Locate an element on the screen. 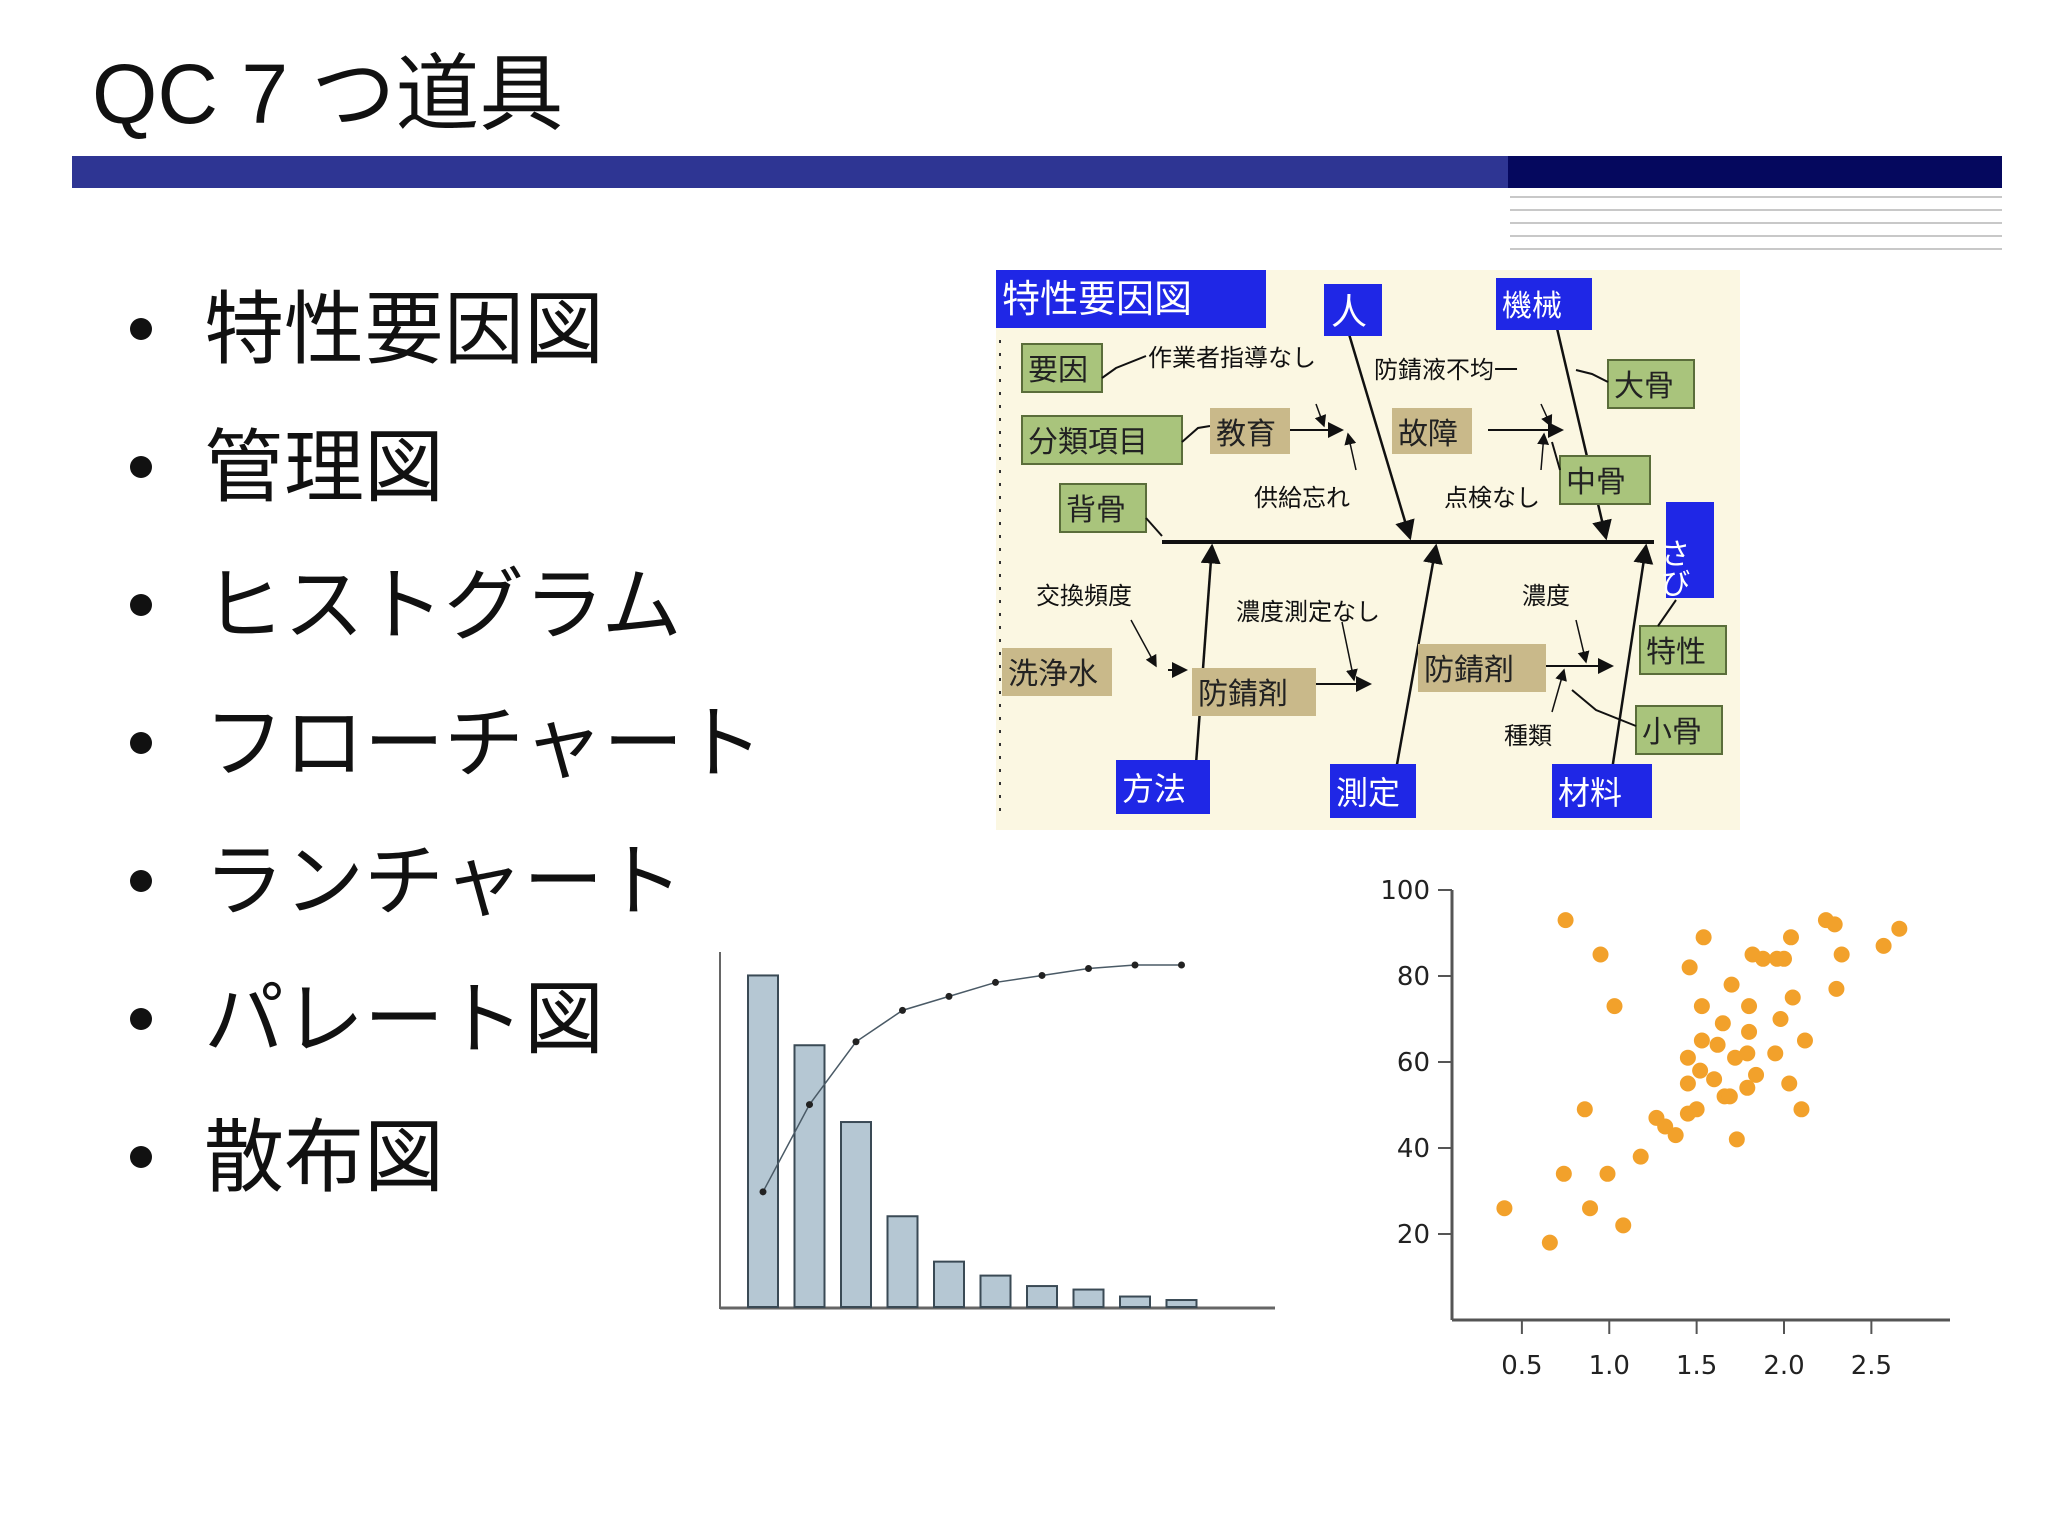 The width and height of the screenshot is (2048, 1536). scatter-x-tick-label: 1.5 is located at coordinates (1696, 1366).